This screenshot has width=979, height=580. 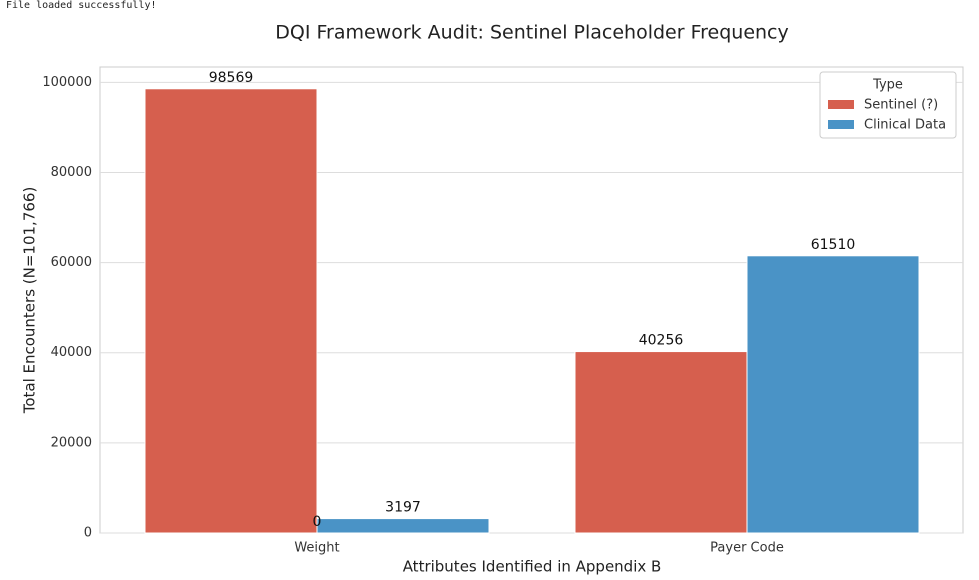 I want to click on y-tick-label: 60000, so click(x=71, y=262).